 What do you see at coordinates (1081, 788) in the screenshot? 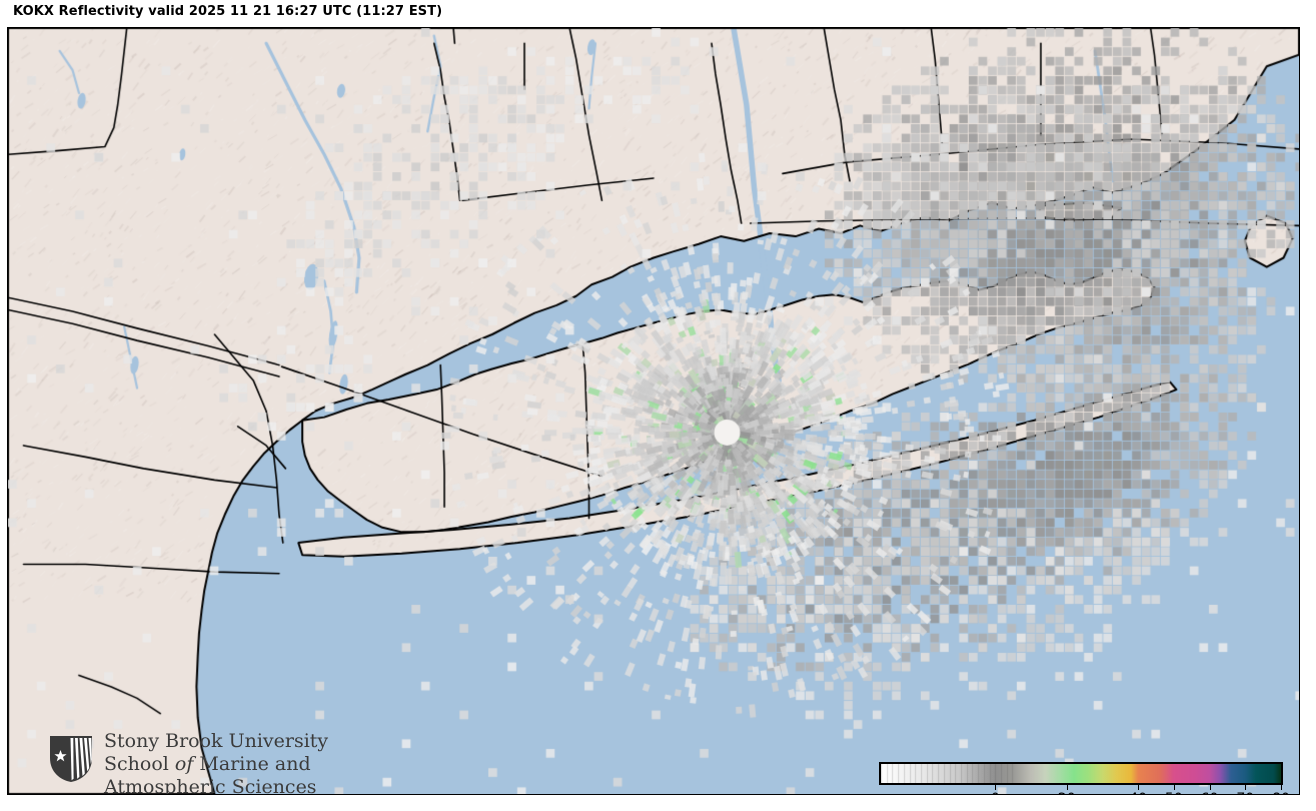
I see `colorbar-ticks` at bounding box center [1081, 788].